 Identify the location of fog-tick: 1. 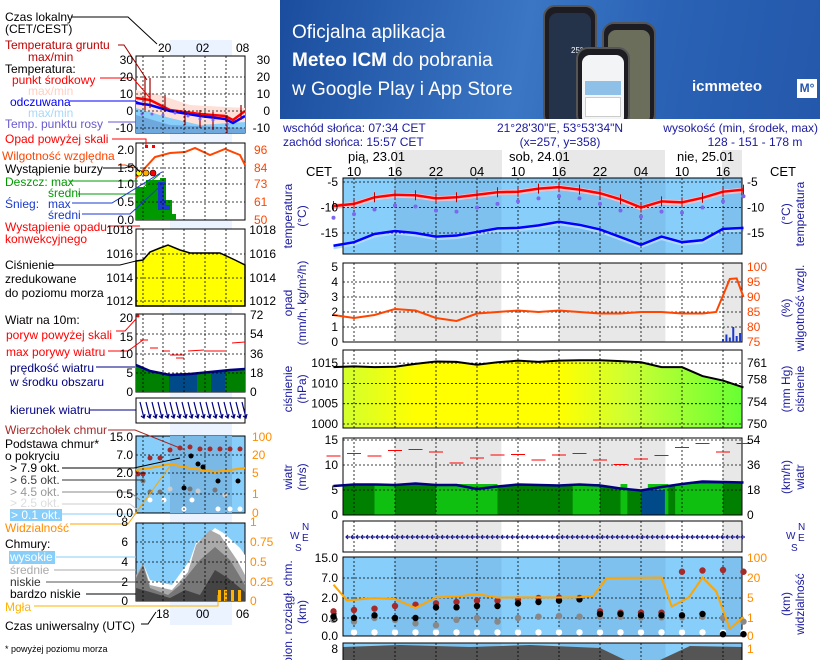
(750, 649).